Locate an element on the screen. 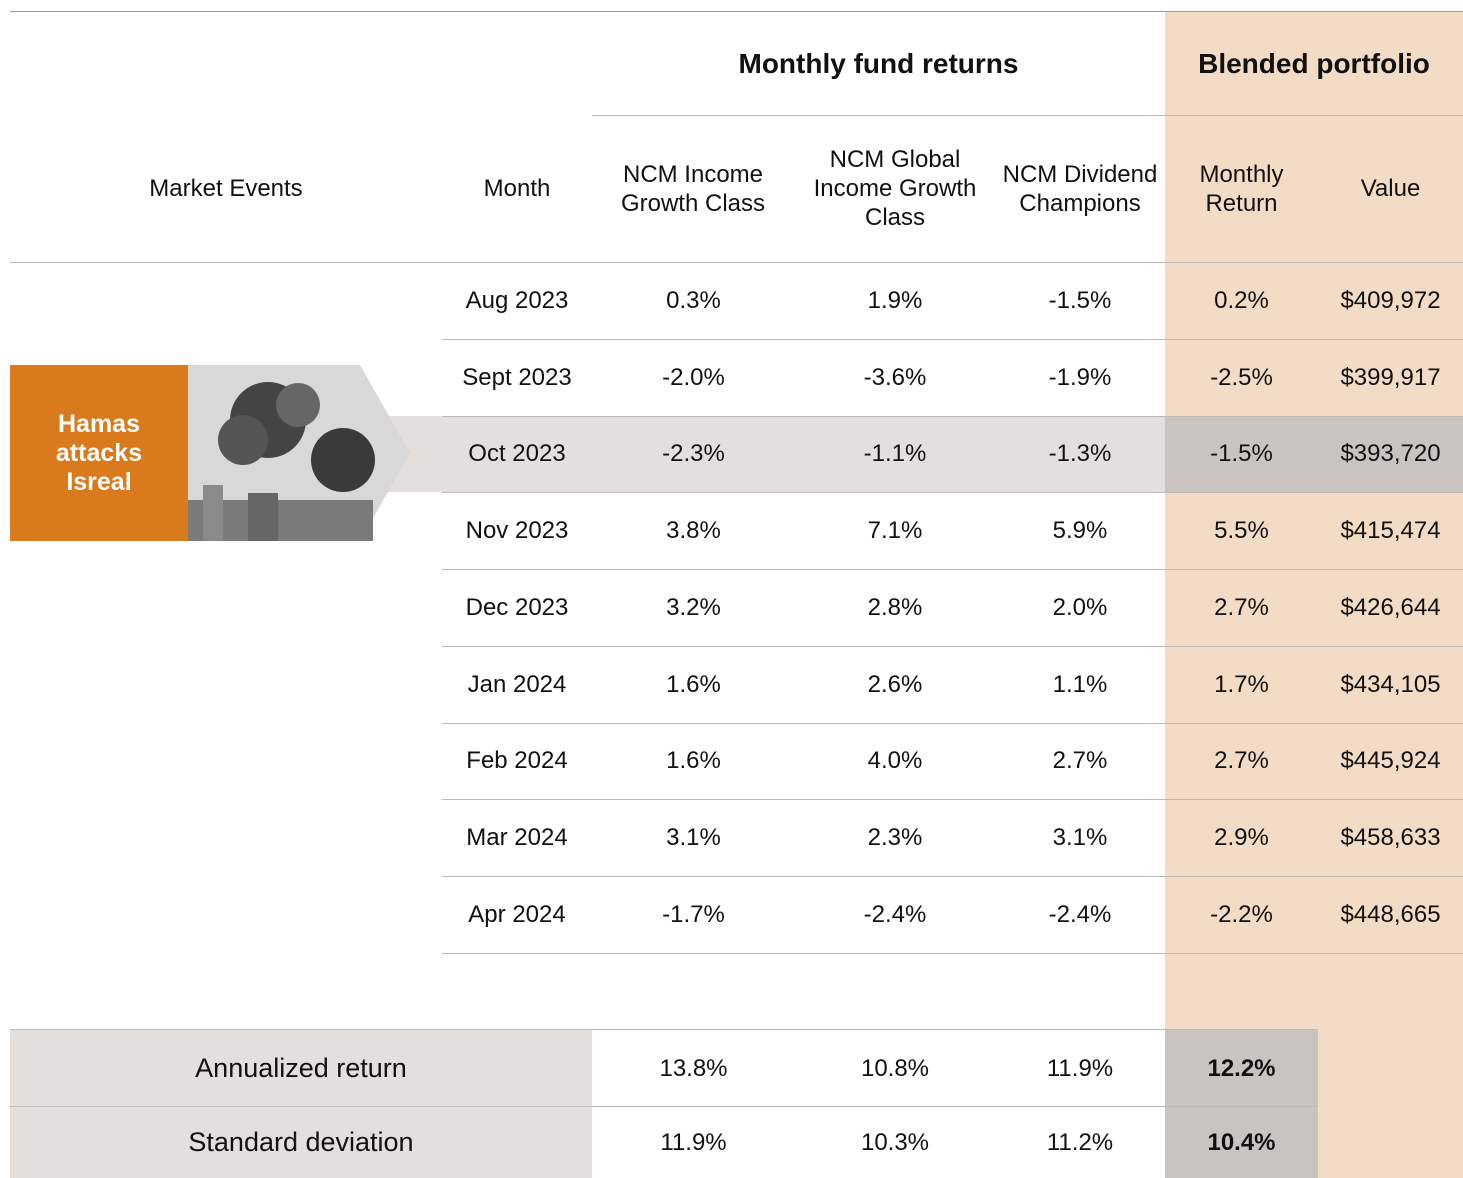 The width and height of the screenshot is (1463, 1178). highlight-row is located at coordinates (762, 454).